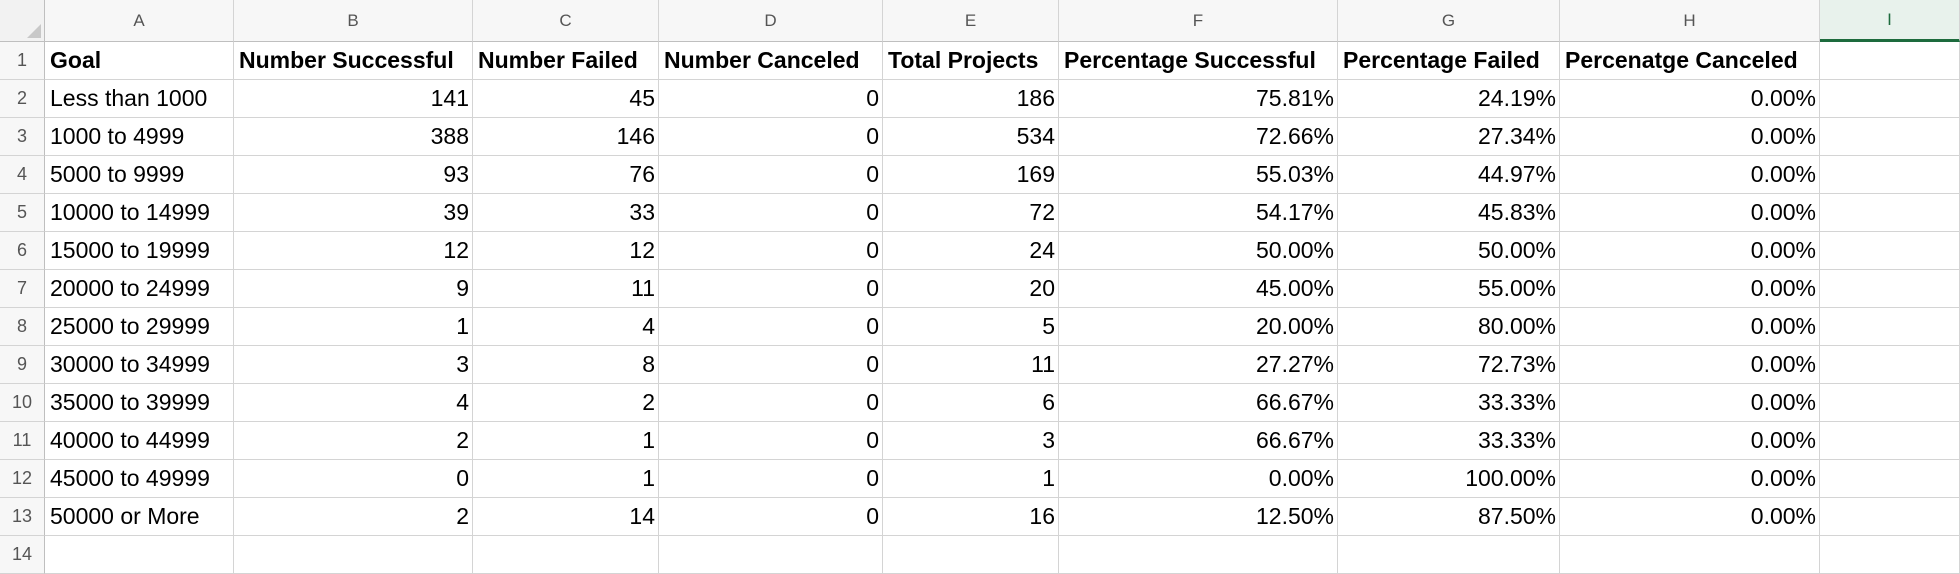 The height and width of the screenshot is (574, 1960). I want to click on cell-i3, so click(1890, 137).